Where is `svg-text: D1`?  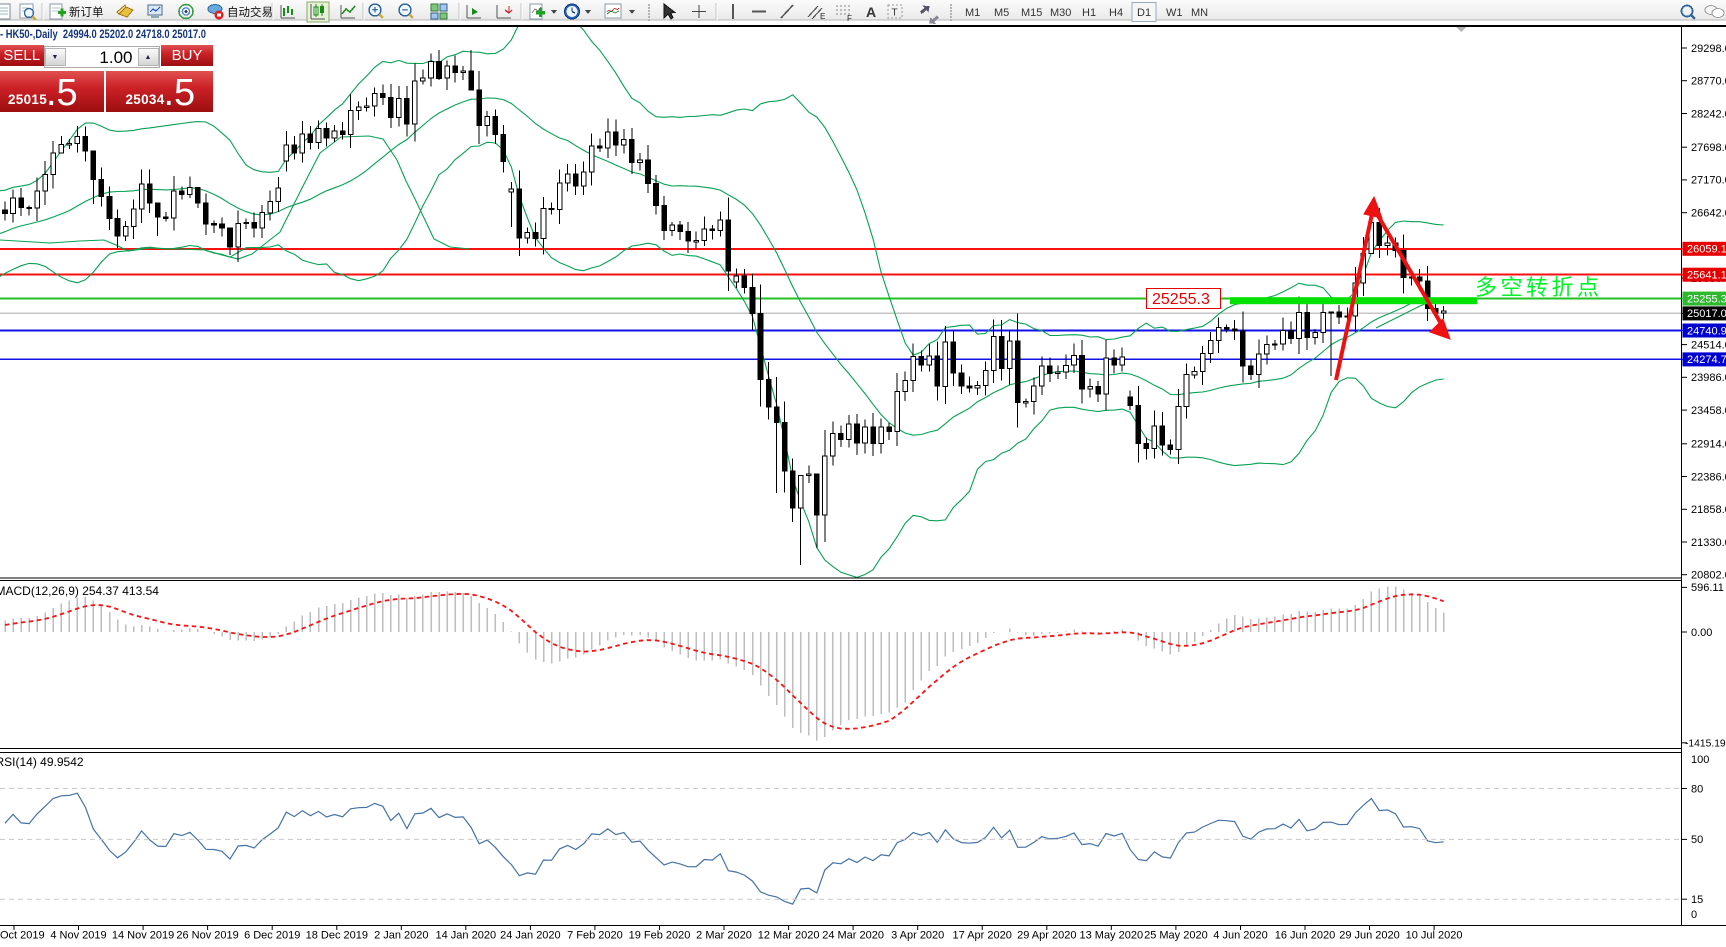
svg-text: D1 is located at coordinates (1144, 13).